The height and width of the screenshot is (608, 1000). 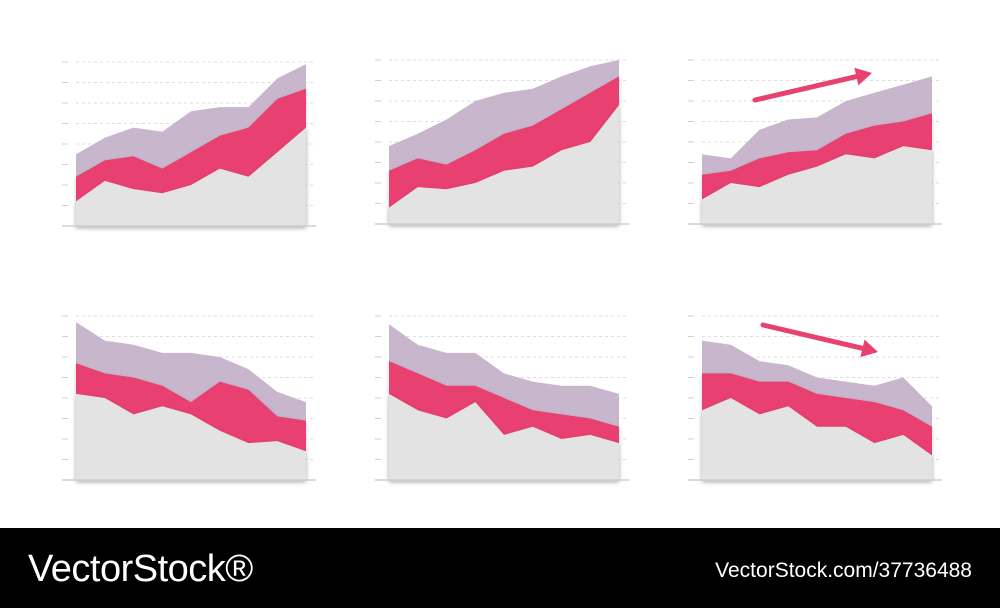 What do you see at coordinates (140, 569) in the screenshot?
I see `vectorstock-logo: VectorStock®` at bounding box center [140, 569].